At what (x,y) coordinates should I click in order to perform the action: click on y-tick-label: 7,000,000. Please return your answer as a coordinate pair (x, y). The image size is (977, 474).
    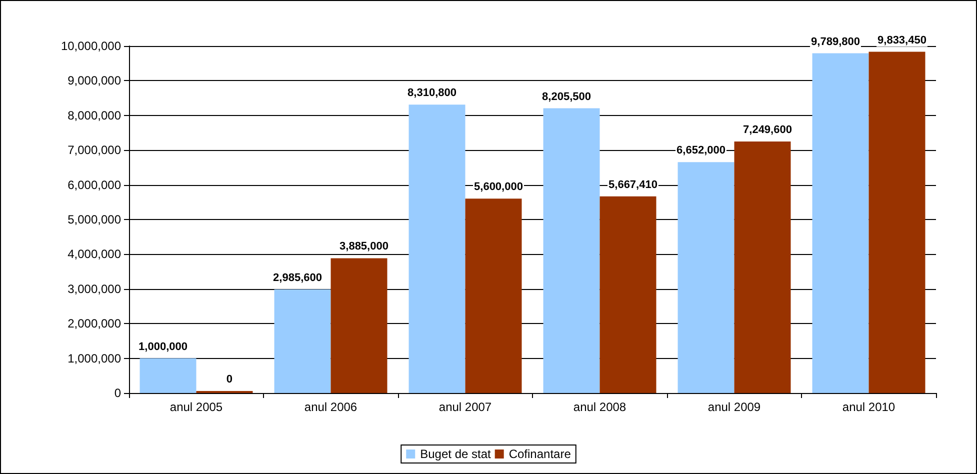
    Looking at the image, I should click on (95, 150).